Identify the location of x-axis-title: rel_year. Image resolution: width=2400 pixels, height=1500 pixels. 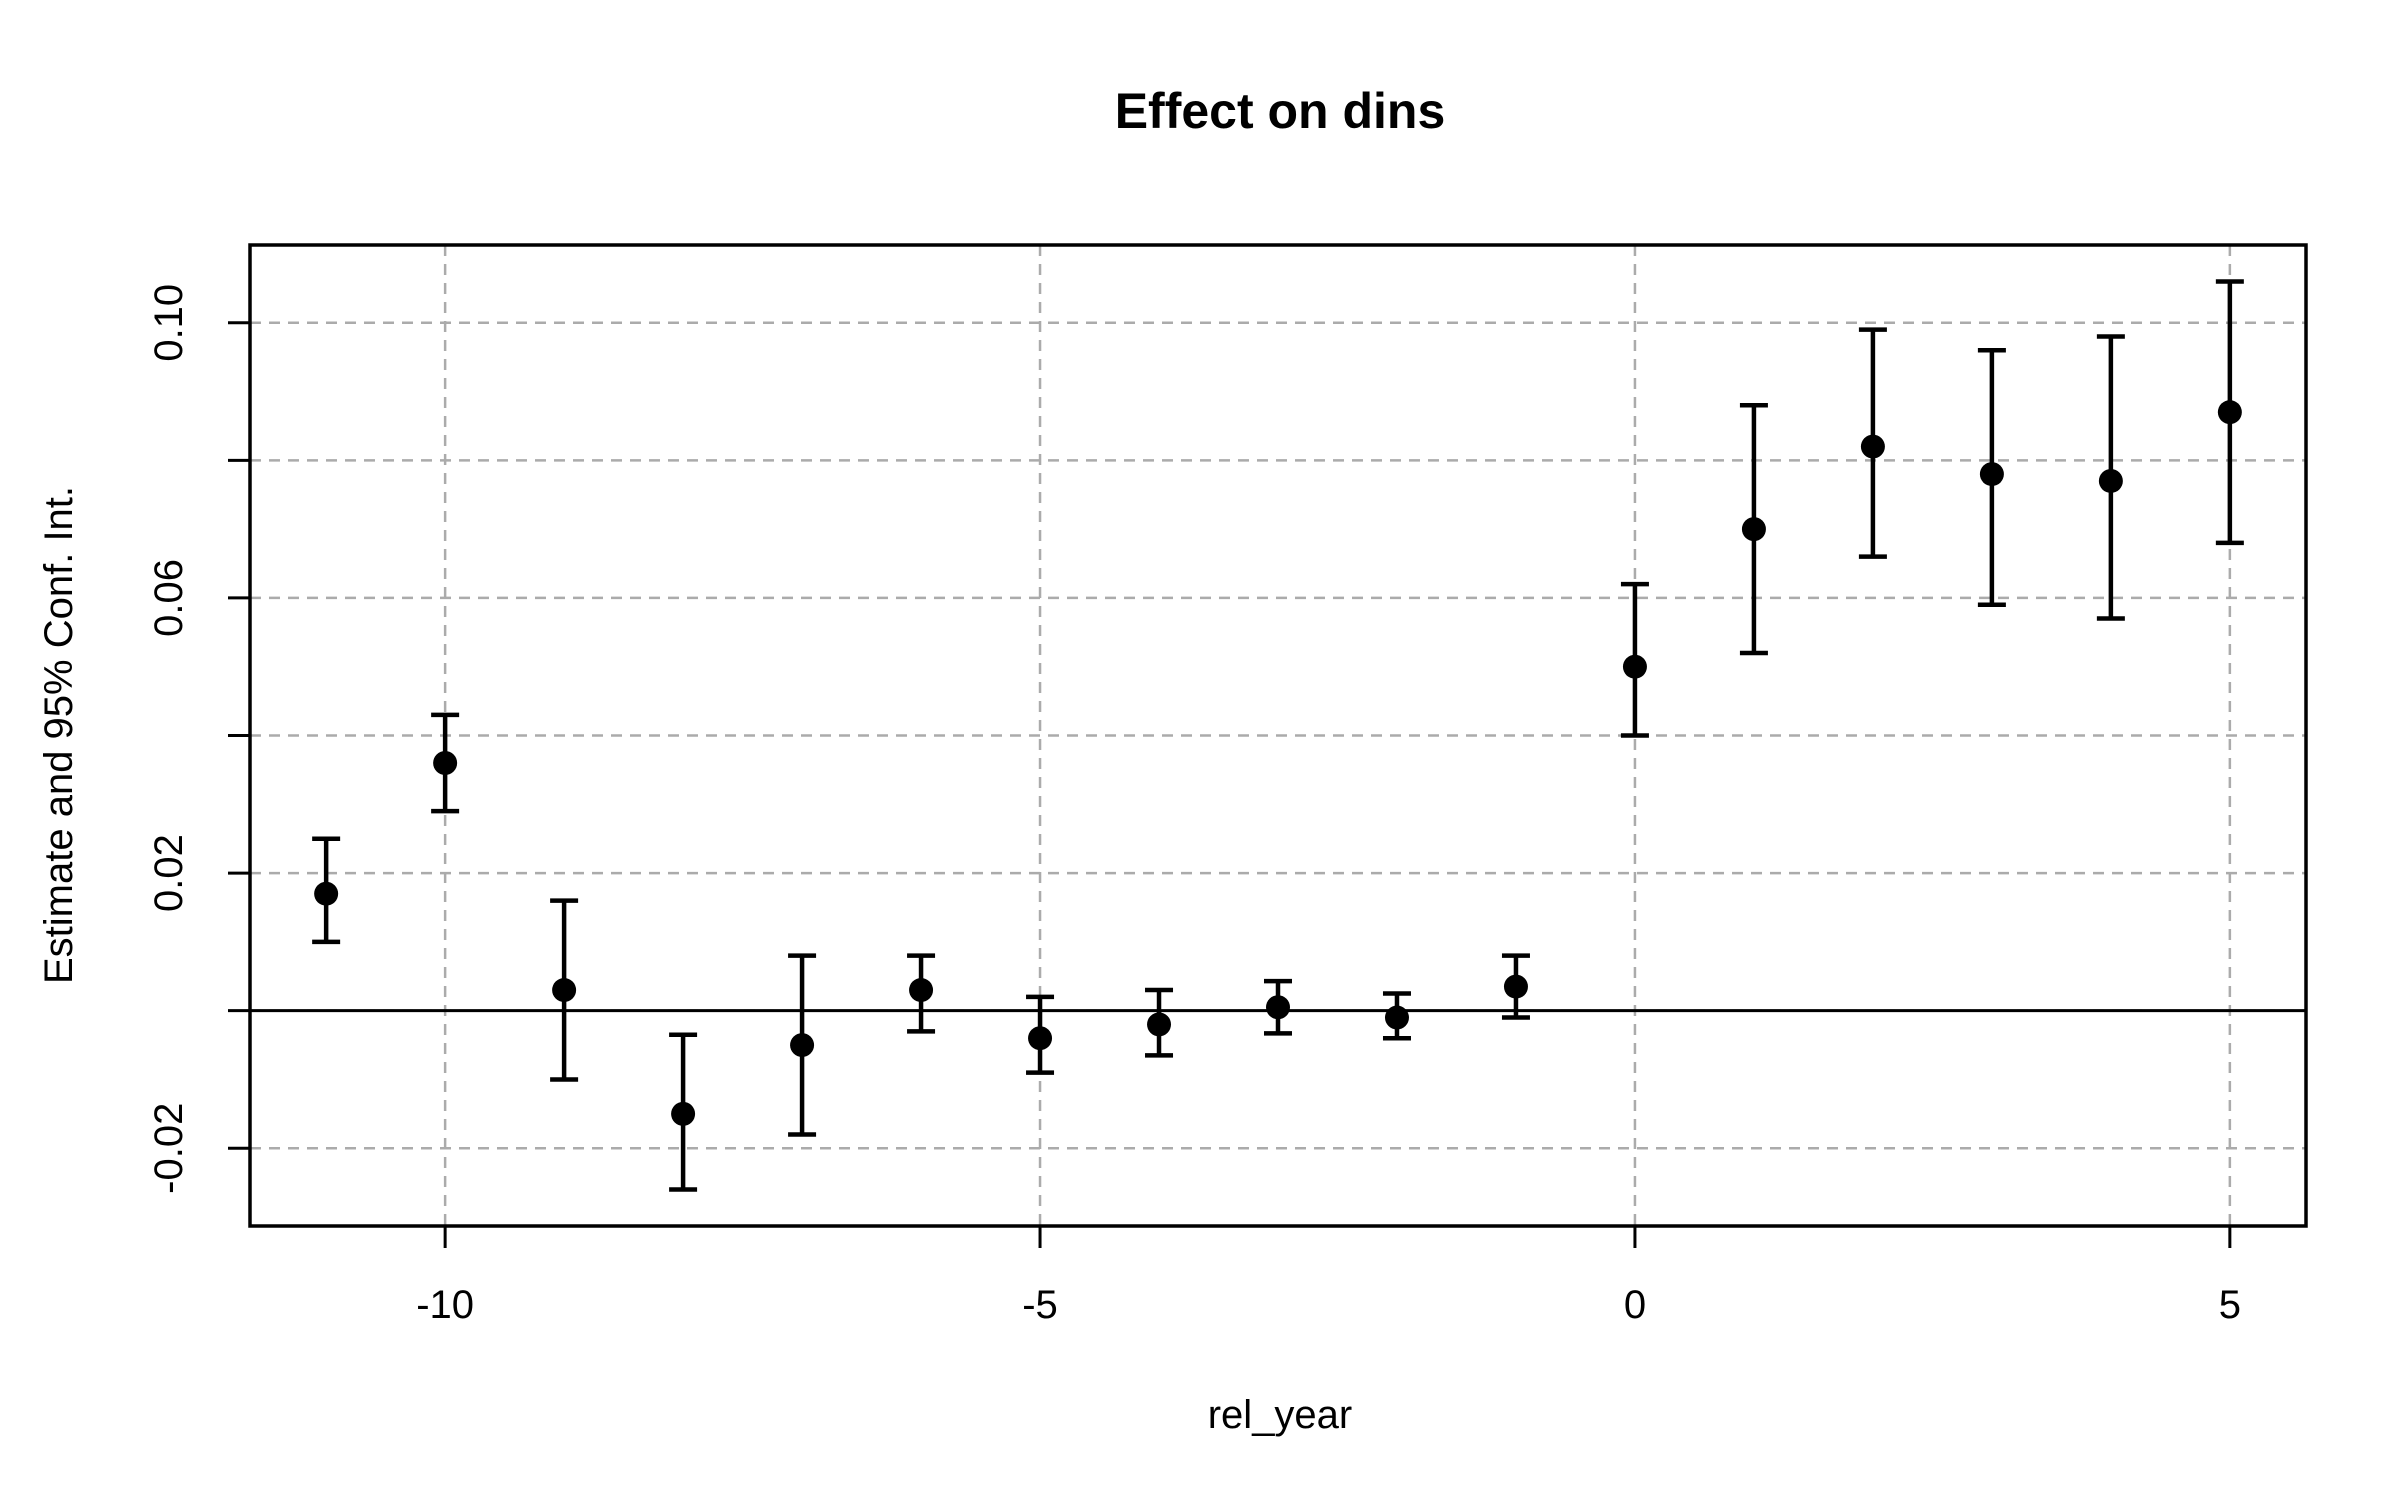
(1280, 1415).